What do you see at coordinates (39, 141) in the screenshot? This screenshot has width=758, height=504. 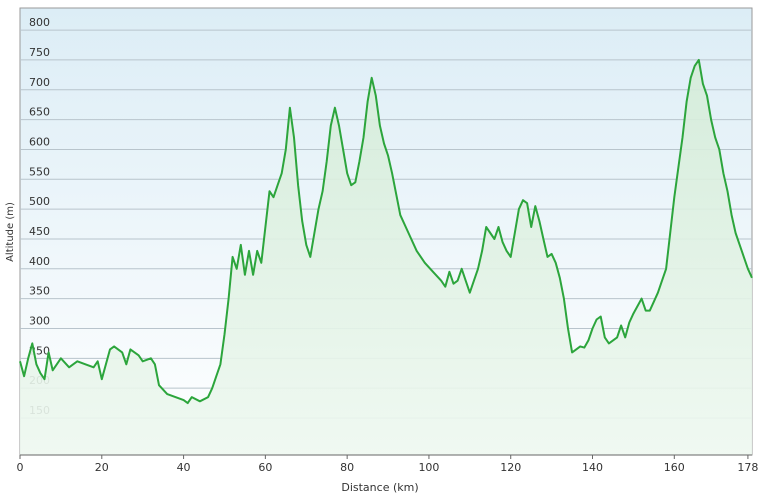 I see `y-tick-label: 600` at bounding box center [39, 141].